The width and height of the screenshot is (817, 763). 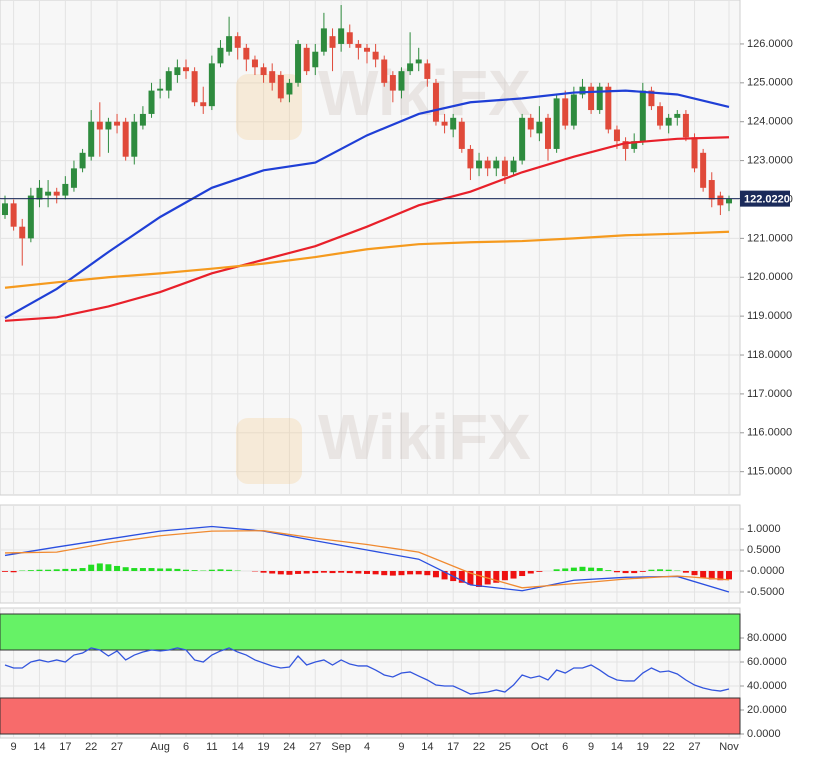 What do you see at coordinates (505, 747) in the screenshot?
I see `x-tick-label: 25` at bounding box center [505, 747].